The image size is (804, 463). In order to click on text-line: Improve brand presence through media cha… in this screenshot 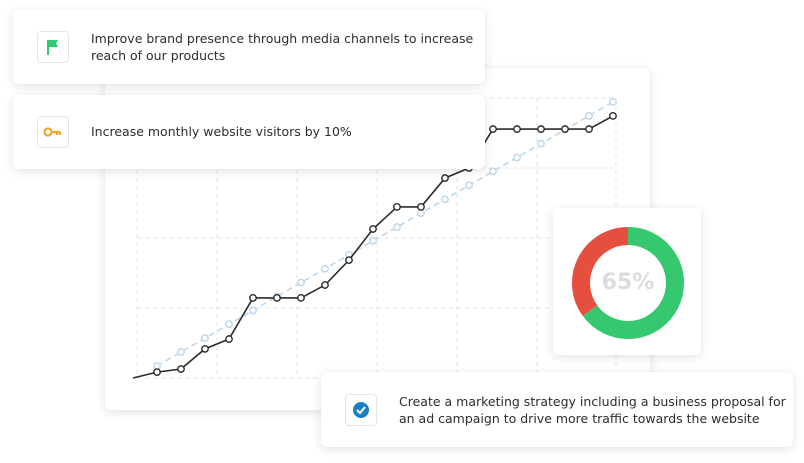, I will do `click(282, 38)`.